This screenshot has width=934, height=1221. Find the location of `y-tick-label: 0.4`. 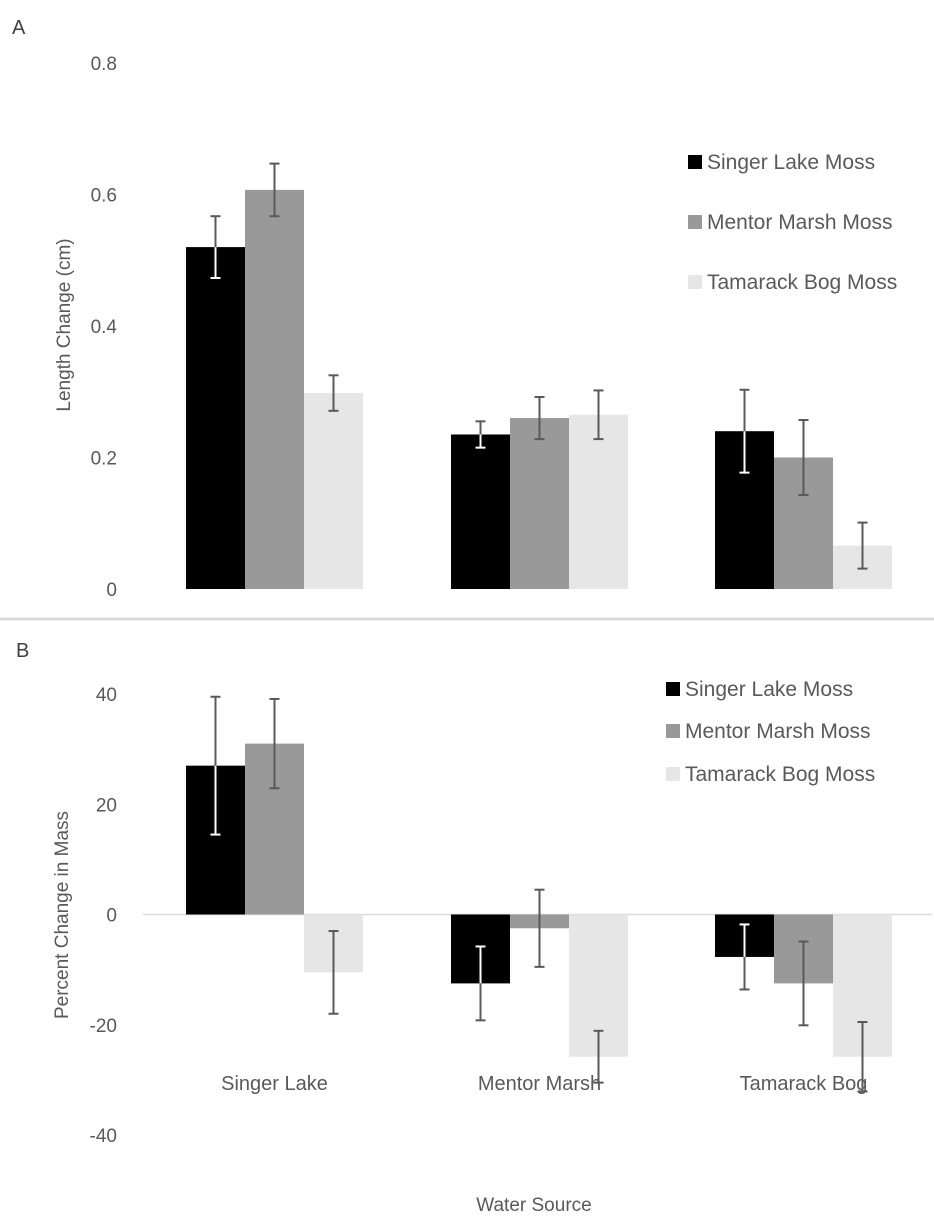

y-tick-label: 0.4 is located at coordinates (104, 327).